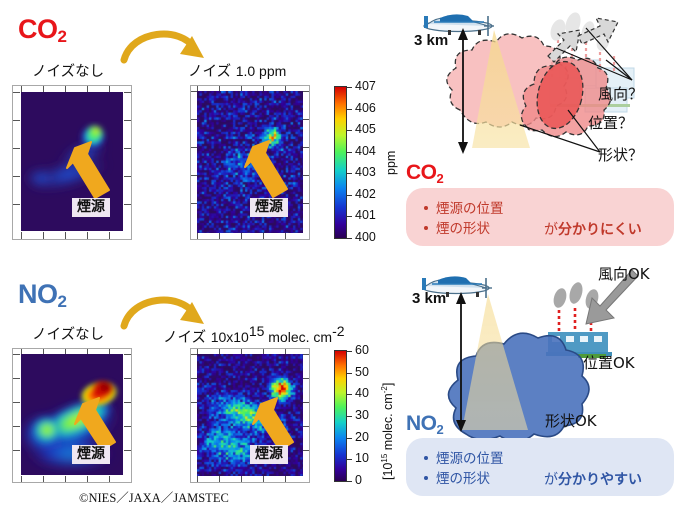 The height and width of the screenshot is (510, 680). I want to click on no2-right-caption-unit: molec. cm, so click(298, 336).